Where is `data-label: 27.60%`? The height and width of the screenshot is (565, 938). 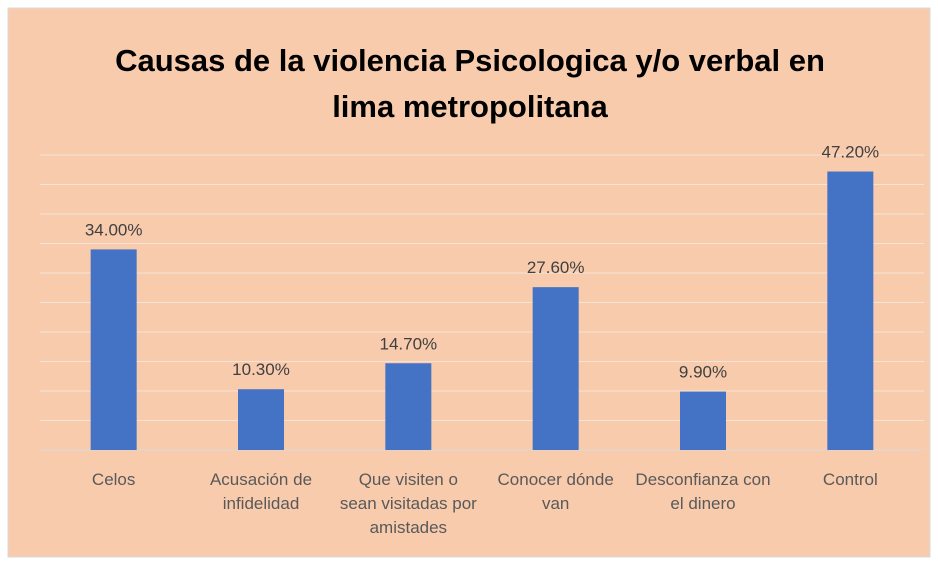 data-label: 27.60% is located at coordinates (556, 267).